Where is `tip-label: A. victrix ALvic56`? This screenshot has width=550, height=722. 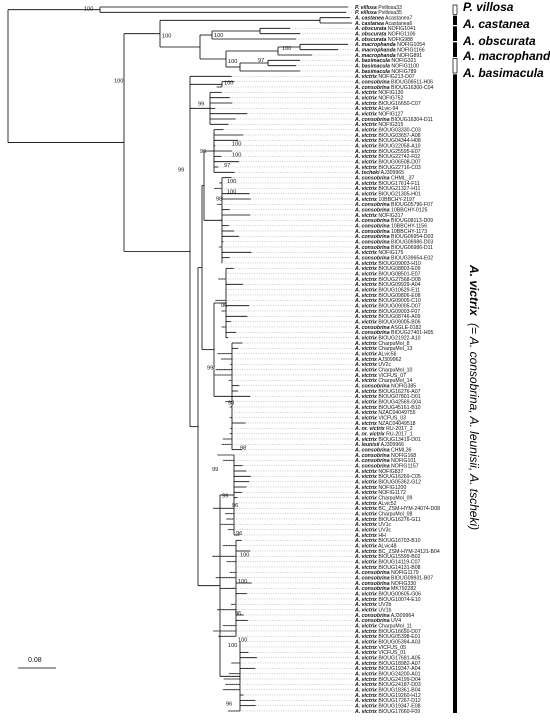
tip-label: A. victrix ALvic56 is located at coordinates (375, 354).